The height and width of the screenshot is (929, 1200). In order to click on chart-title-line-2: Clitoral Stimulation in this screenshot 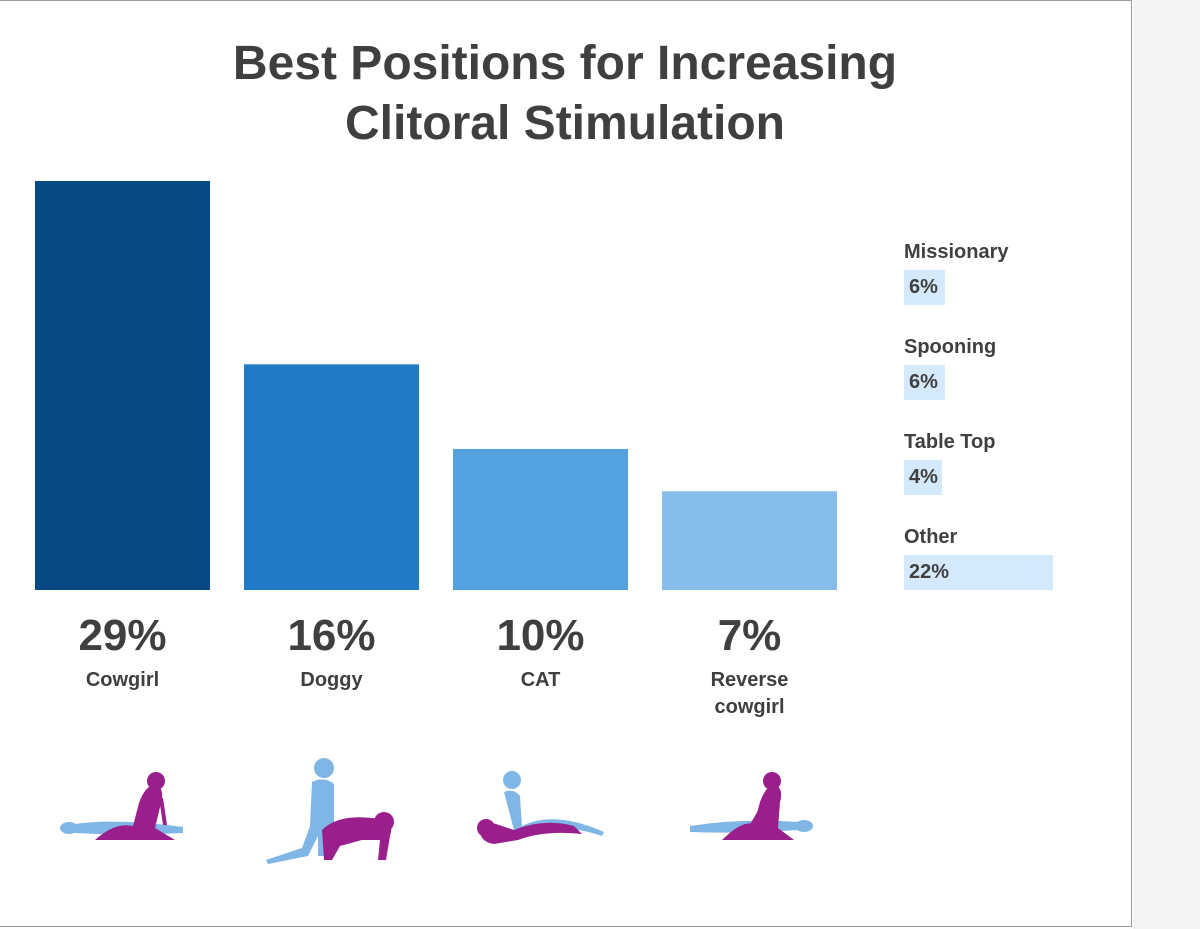, I will do `click(564, 123)`.